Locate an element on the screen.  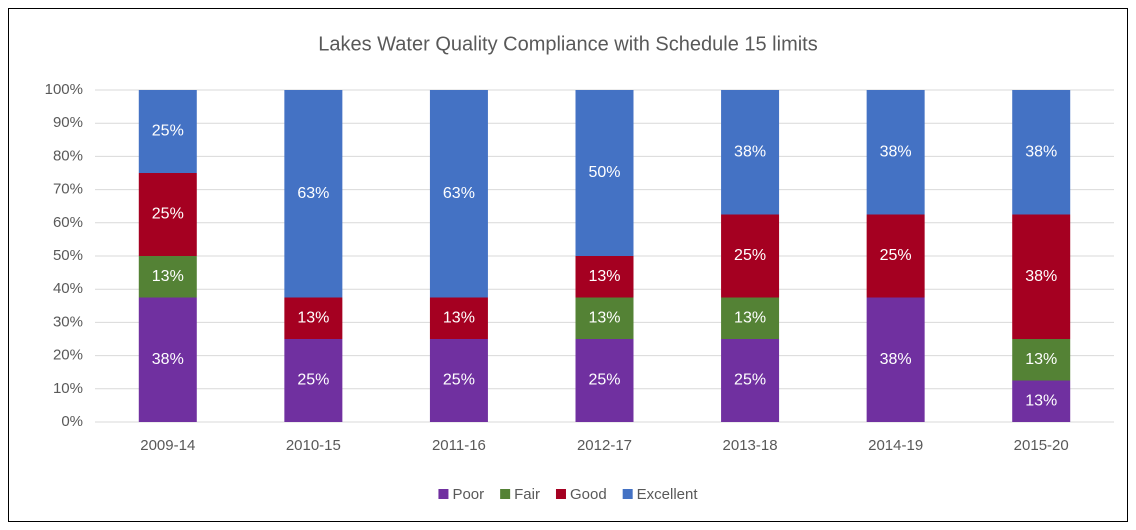
x-tick-label: 2013-18 is located at coordinates (750, 445).